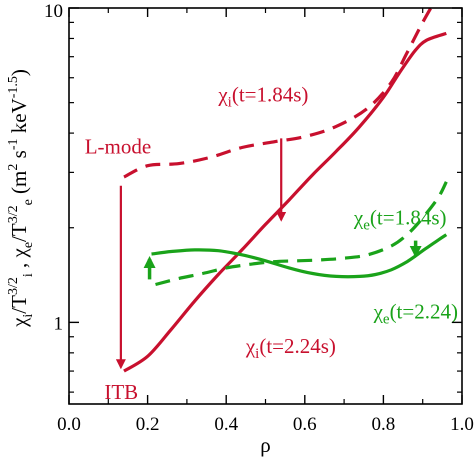  Describe the element at coordinates (305, 424) in the screenshot. I see `x-tick-label: 0.6` at that location.